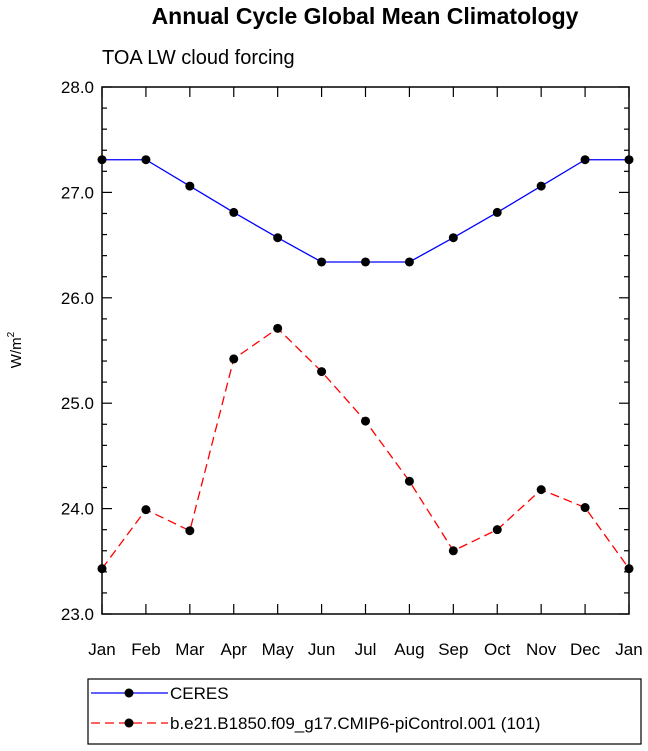 The width and height of the screenshot is (648, 751). I want to click on x-tick-label: Feb, so click(145, 649).